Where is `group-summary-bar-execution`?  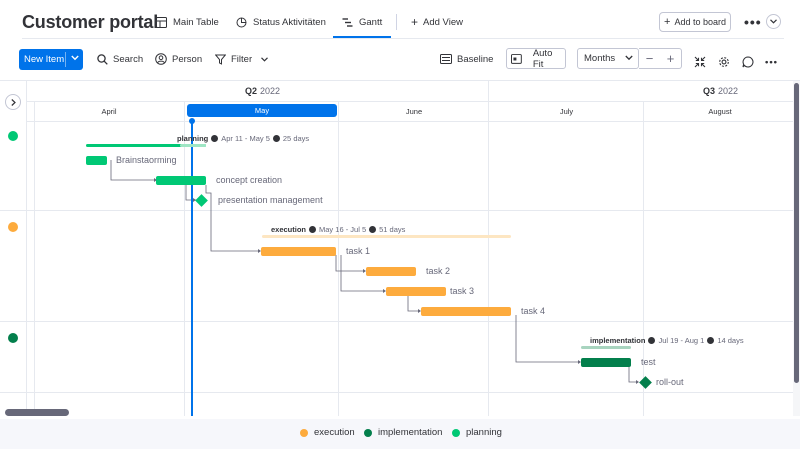
group-summary-bar-execution is located at coordinates (386, 236).